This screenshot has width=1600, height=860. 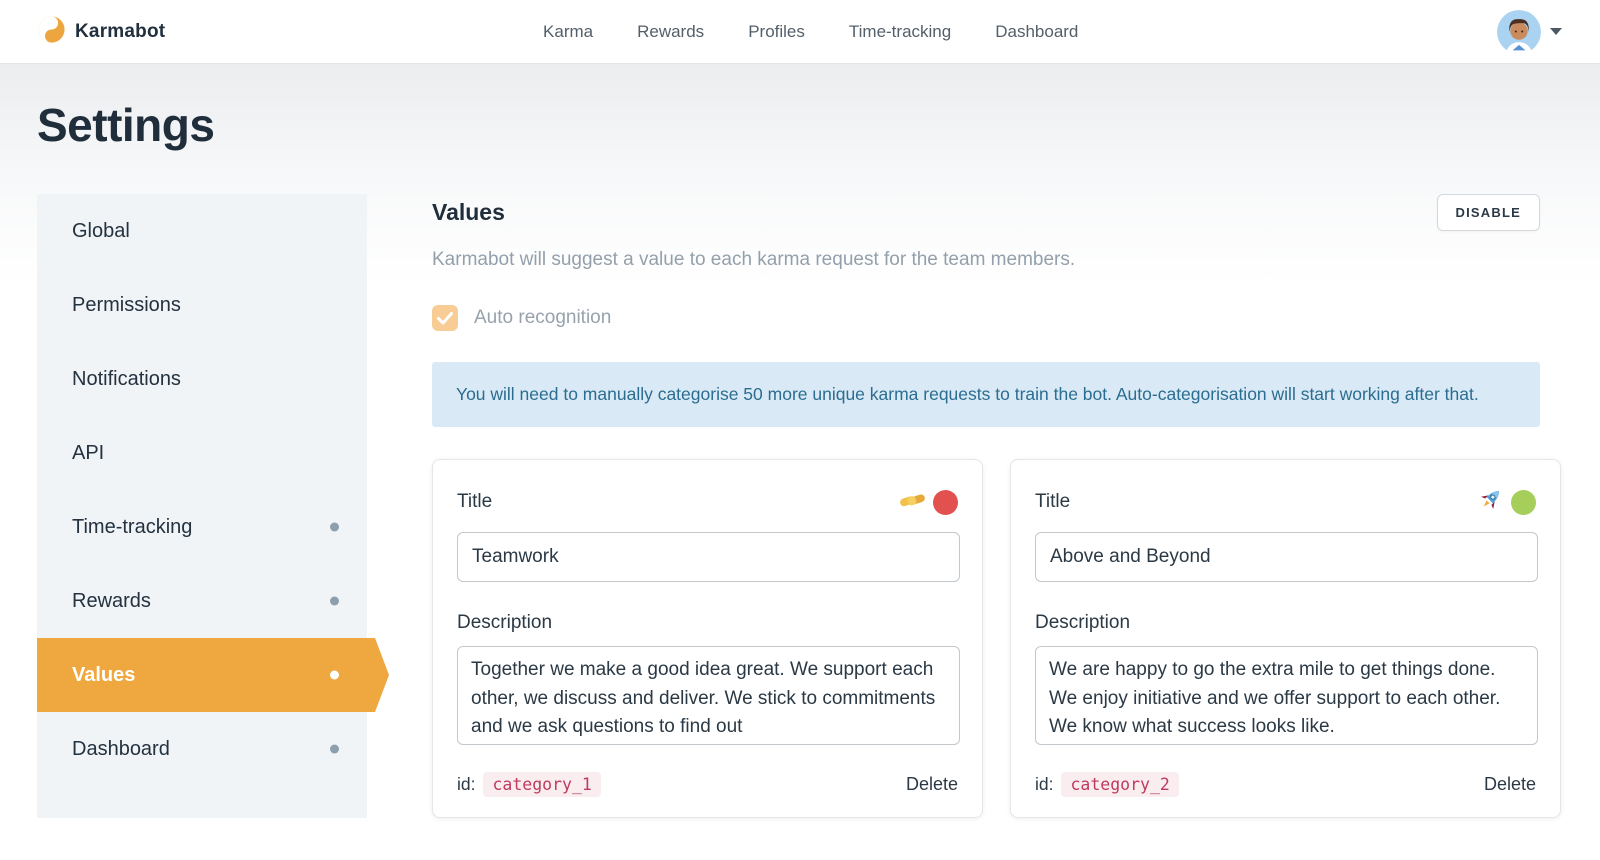 I want to click on sidebar-item-dashboard: Dashboard, so click(x=202, y=749).